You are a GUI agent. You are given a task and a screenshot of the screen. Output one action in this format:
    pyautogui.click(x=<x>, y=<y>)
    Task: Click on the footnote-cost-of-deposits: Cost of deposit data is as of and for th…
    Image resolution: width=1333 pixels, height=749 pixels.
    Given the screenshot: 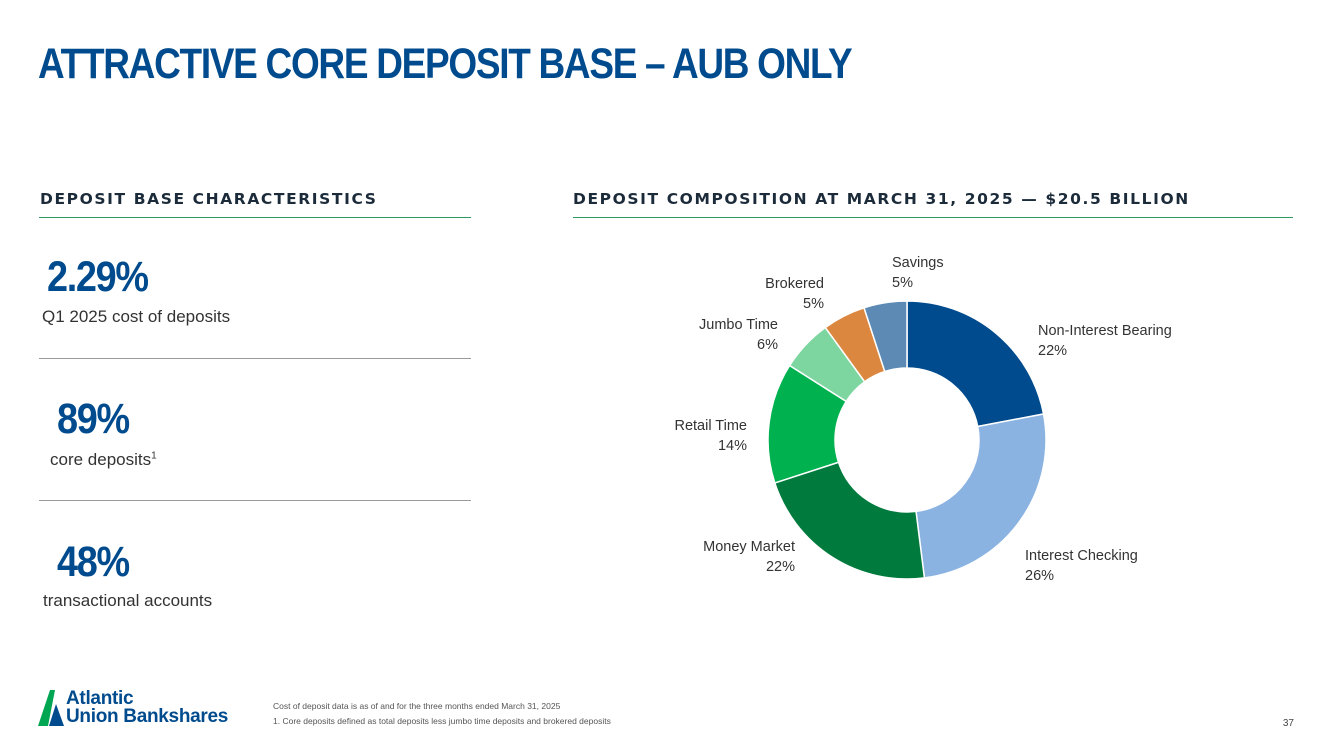 What is the action you would take?
    pyautogui.click(x=417, y=706)
    